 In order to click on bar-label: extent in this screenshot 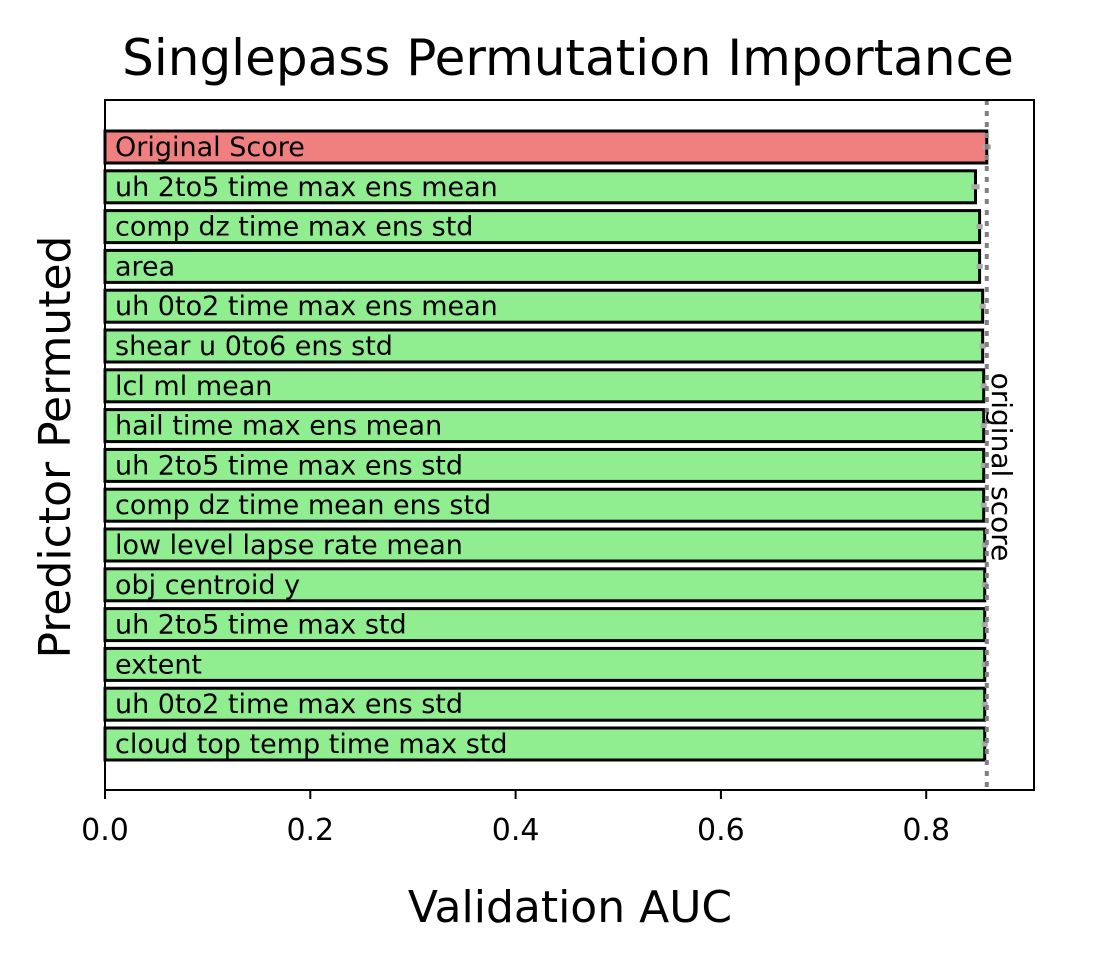, I will do `click(158, 664)`.